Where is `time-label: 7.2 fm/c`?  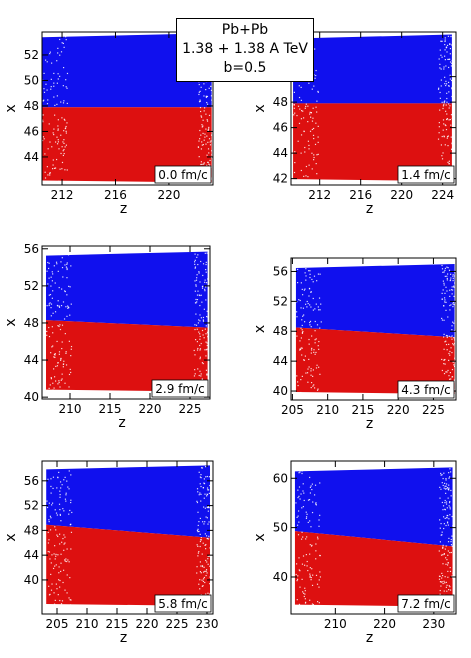 time-label: 7.2 fm/c is located at coordinates (425, 604).